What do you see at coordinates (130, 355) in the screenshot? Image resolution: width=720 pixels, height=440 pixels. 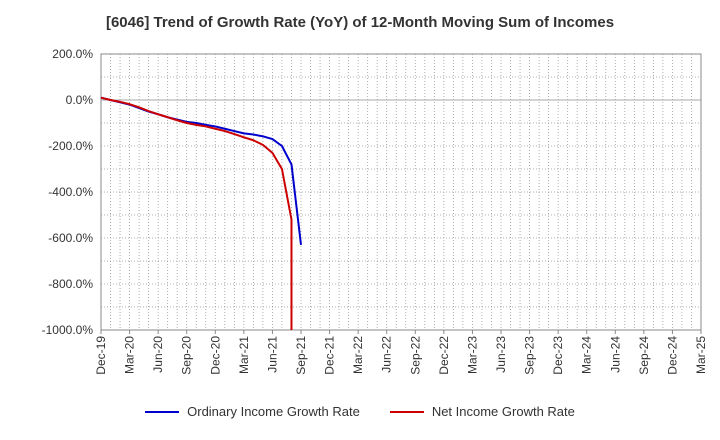 I see `x-tick-label: Mar-20` at bounding box center [130, 355].